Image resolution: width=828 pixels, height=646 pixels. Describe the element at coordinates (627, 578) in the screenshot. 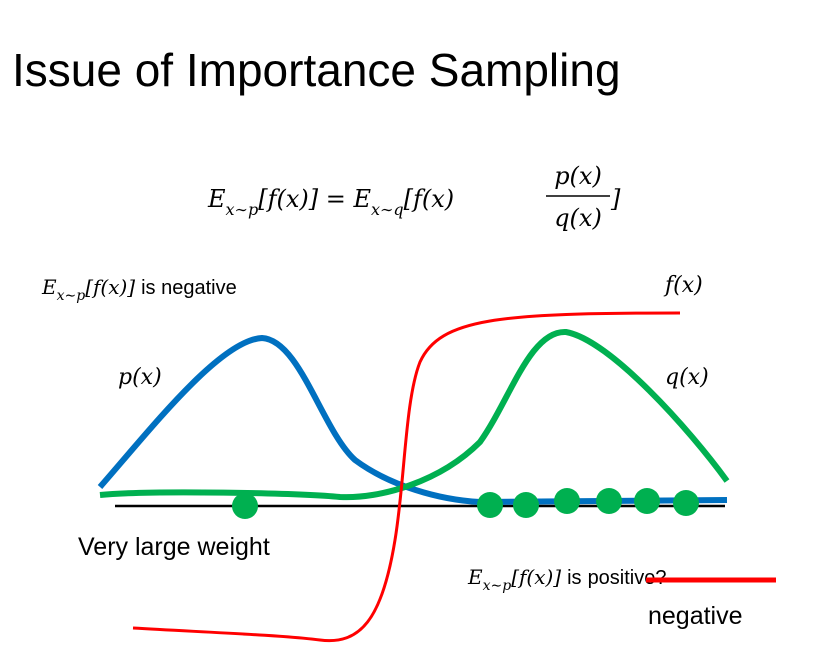

I see `struck-text: positive?` at that location.